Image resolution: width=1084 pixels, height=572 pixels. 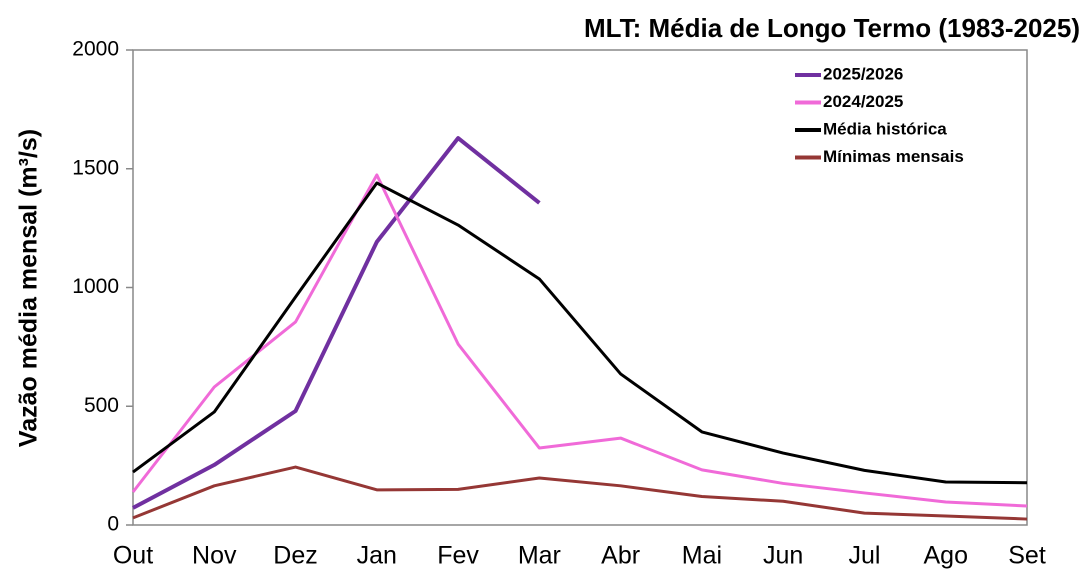 What do you see at coordinates (113, 524) in the screenshot?
I see `y-tick-label: 0` at bounding box center [113, 524].